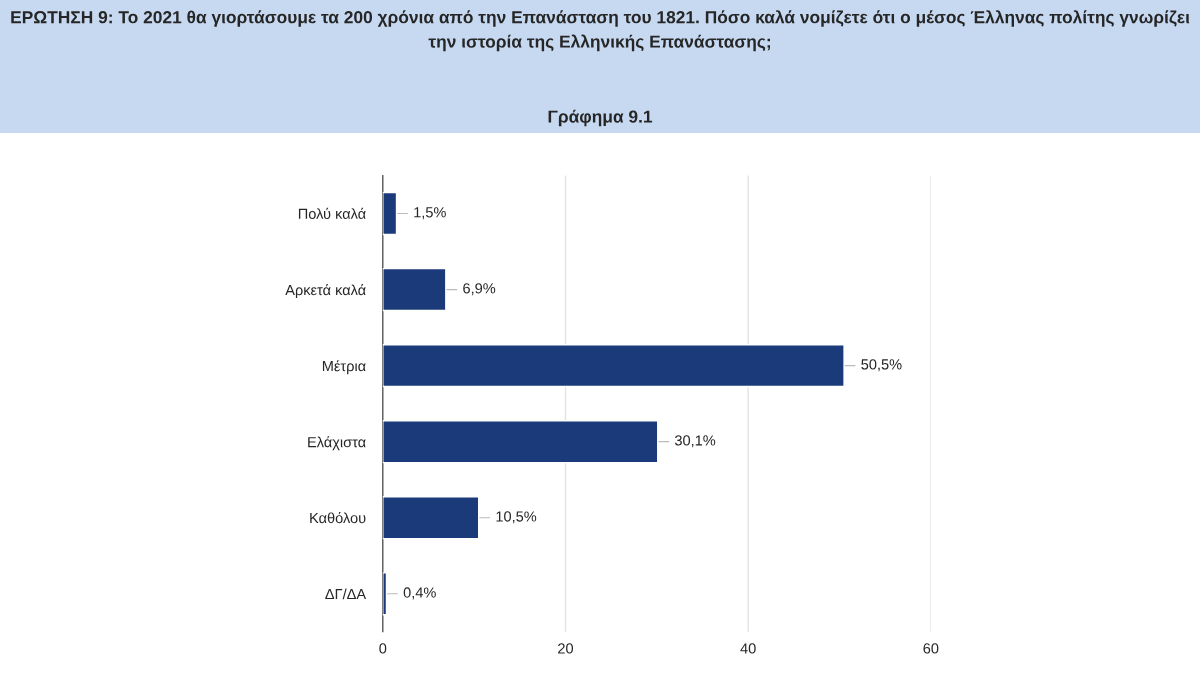 This screenshot has height=675, width=1200. Describe the element at coordinates (419, 593) in the screenshot. I see `data-label: 0,4%` at that location.